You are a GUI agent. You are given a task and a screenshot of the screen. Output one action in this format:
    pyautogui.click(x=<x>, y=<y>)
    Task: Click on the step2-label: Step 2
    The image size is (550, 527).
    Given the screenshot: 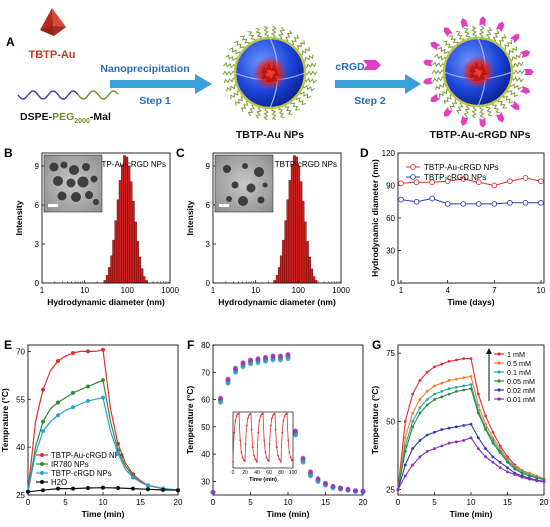 What is the action you would take?
    pyautogui.click(x=370, y=101)
    